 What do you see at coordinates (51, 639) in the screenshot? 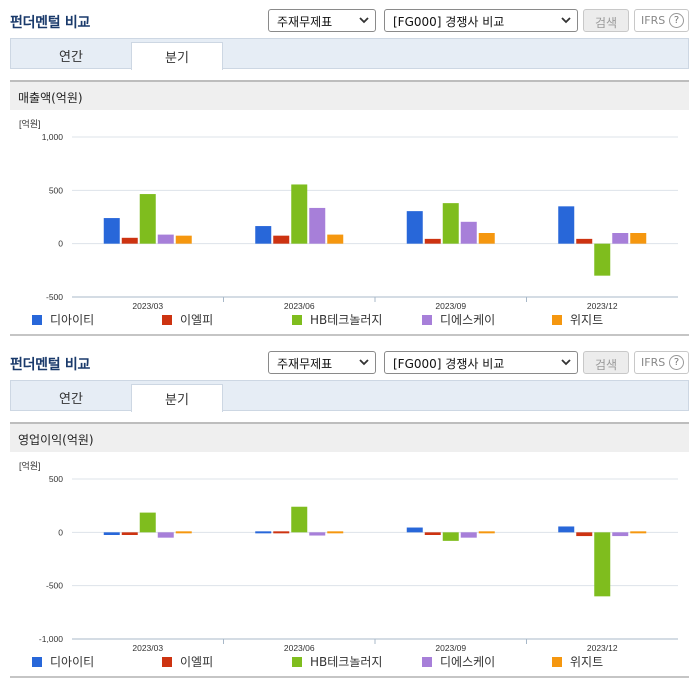
I see `y-tick-label: -1,000` at bounding box center [51, 639].